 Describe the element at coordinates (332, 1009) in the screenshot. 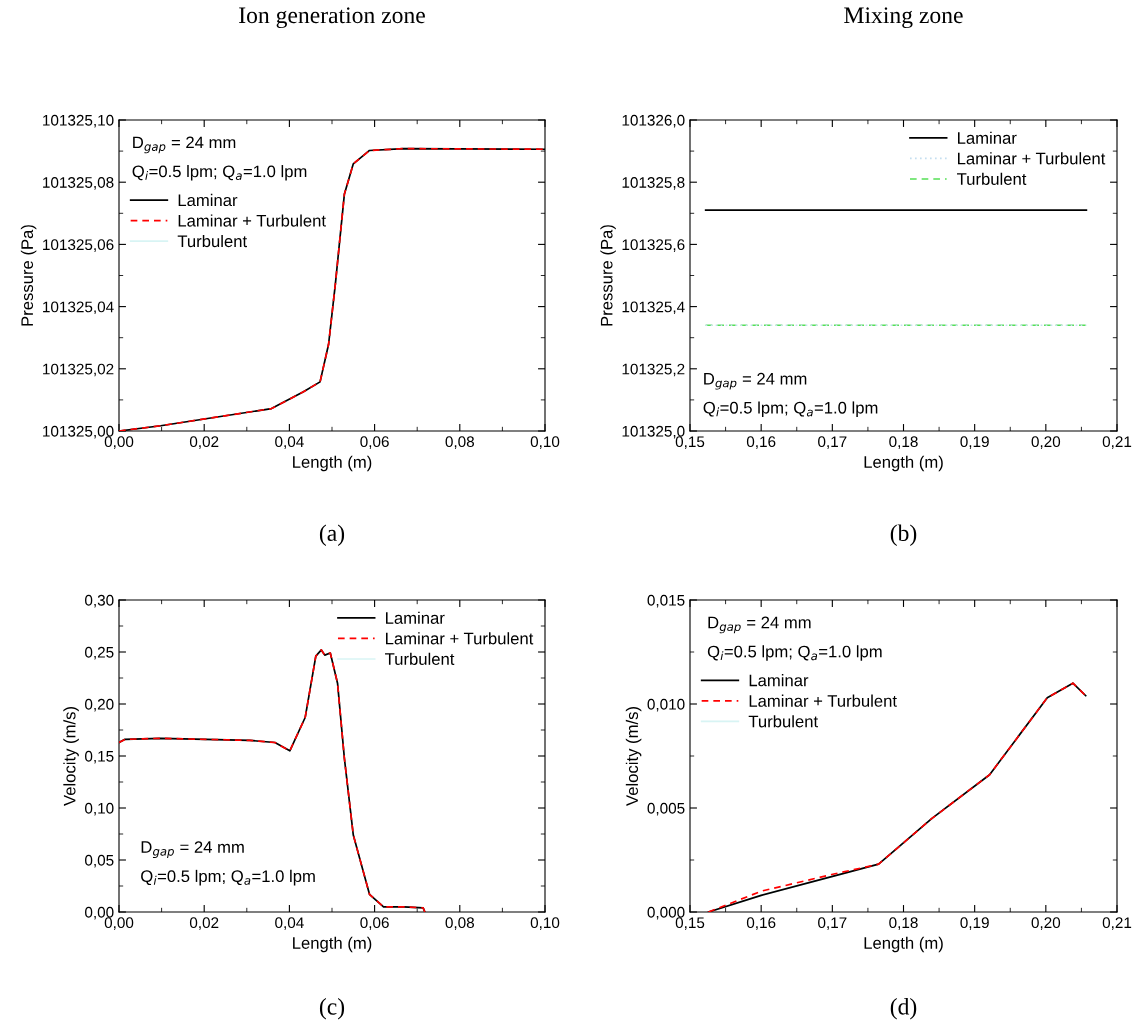

I see `text: (c)` at that location.